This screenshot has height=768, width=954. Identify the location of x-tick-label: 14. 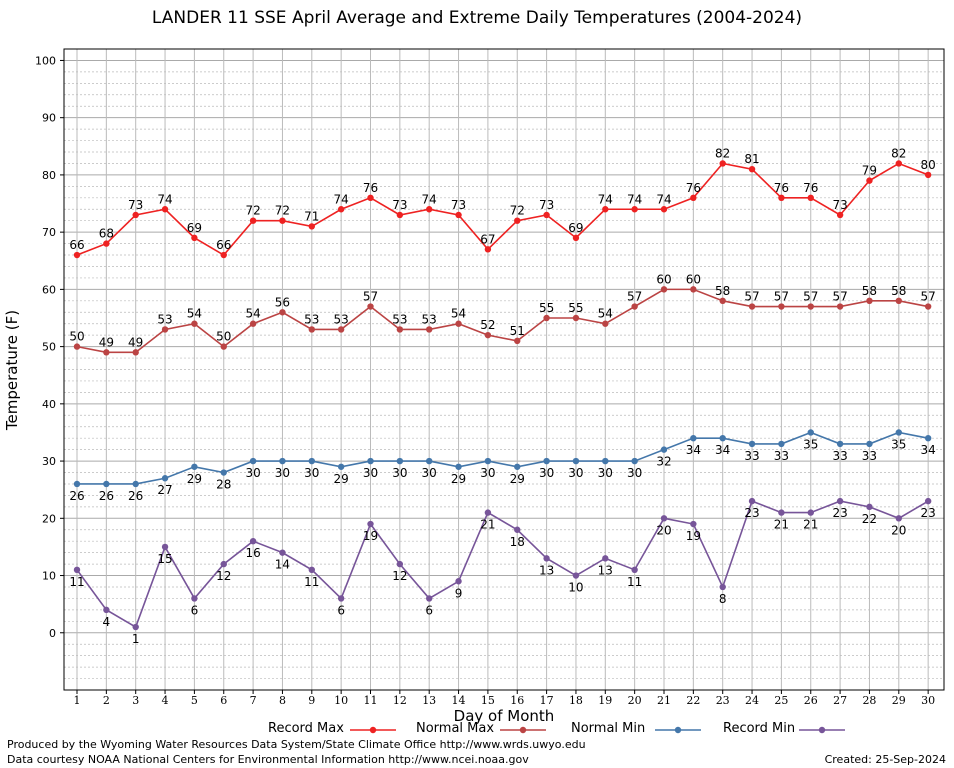
(459, 700).